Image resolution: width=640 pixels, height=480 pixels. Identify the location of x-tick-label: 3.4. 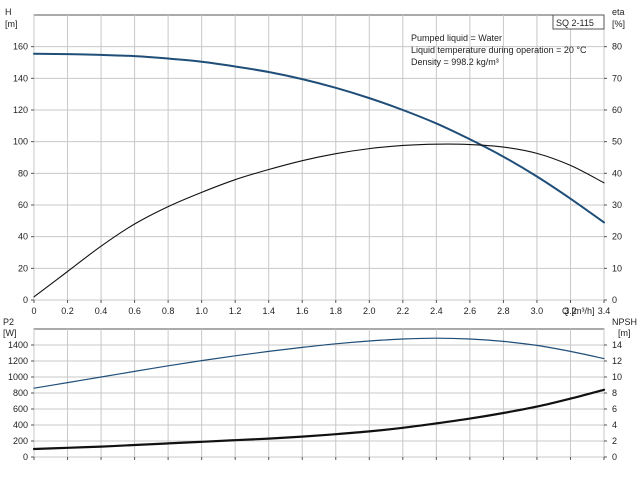
(604, 311).